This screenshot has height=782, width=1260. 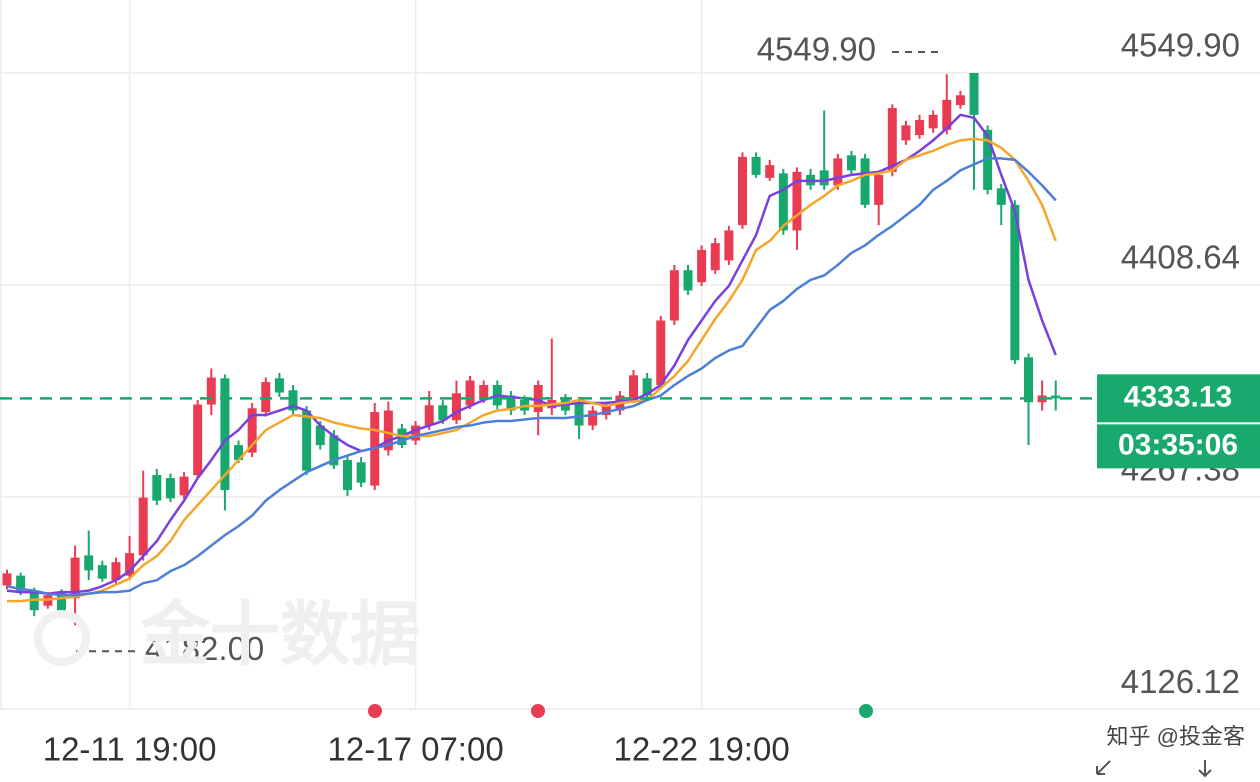 I want to click on watermark: 金十数据, so click(x=279, y=634).